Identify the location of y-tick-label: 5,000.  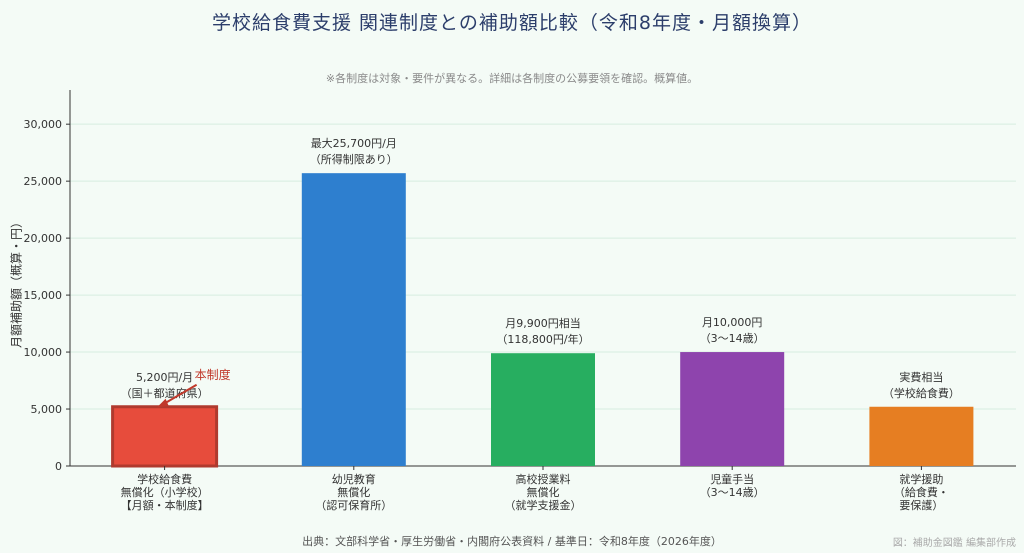
(47, 409).